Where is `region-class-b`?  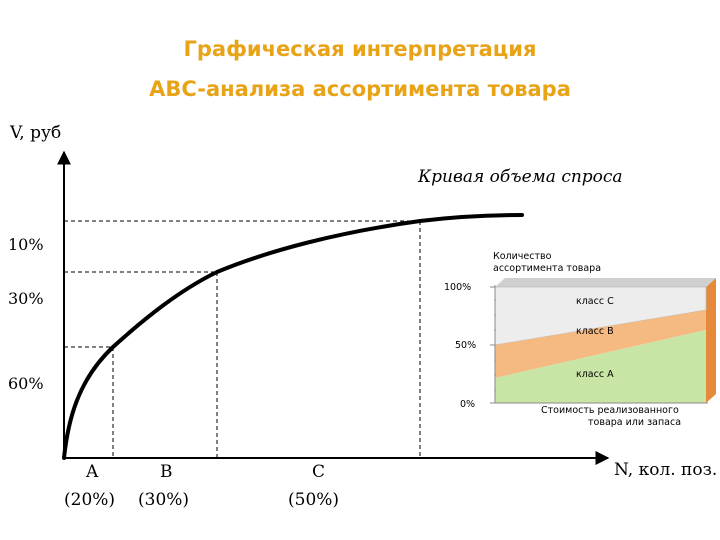 region-class-b is located at coordinates (600, 344).